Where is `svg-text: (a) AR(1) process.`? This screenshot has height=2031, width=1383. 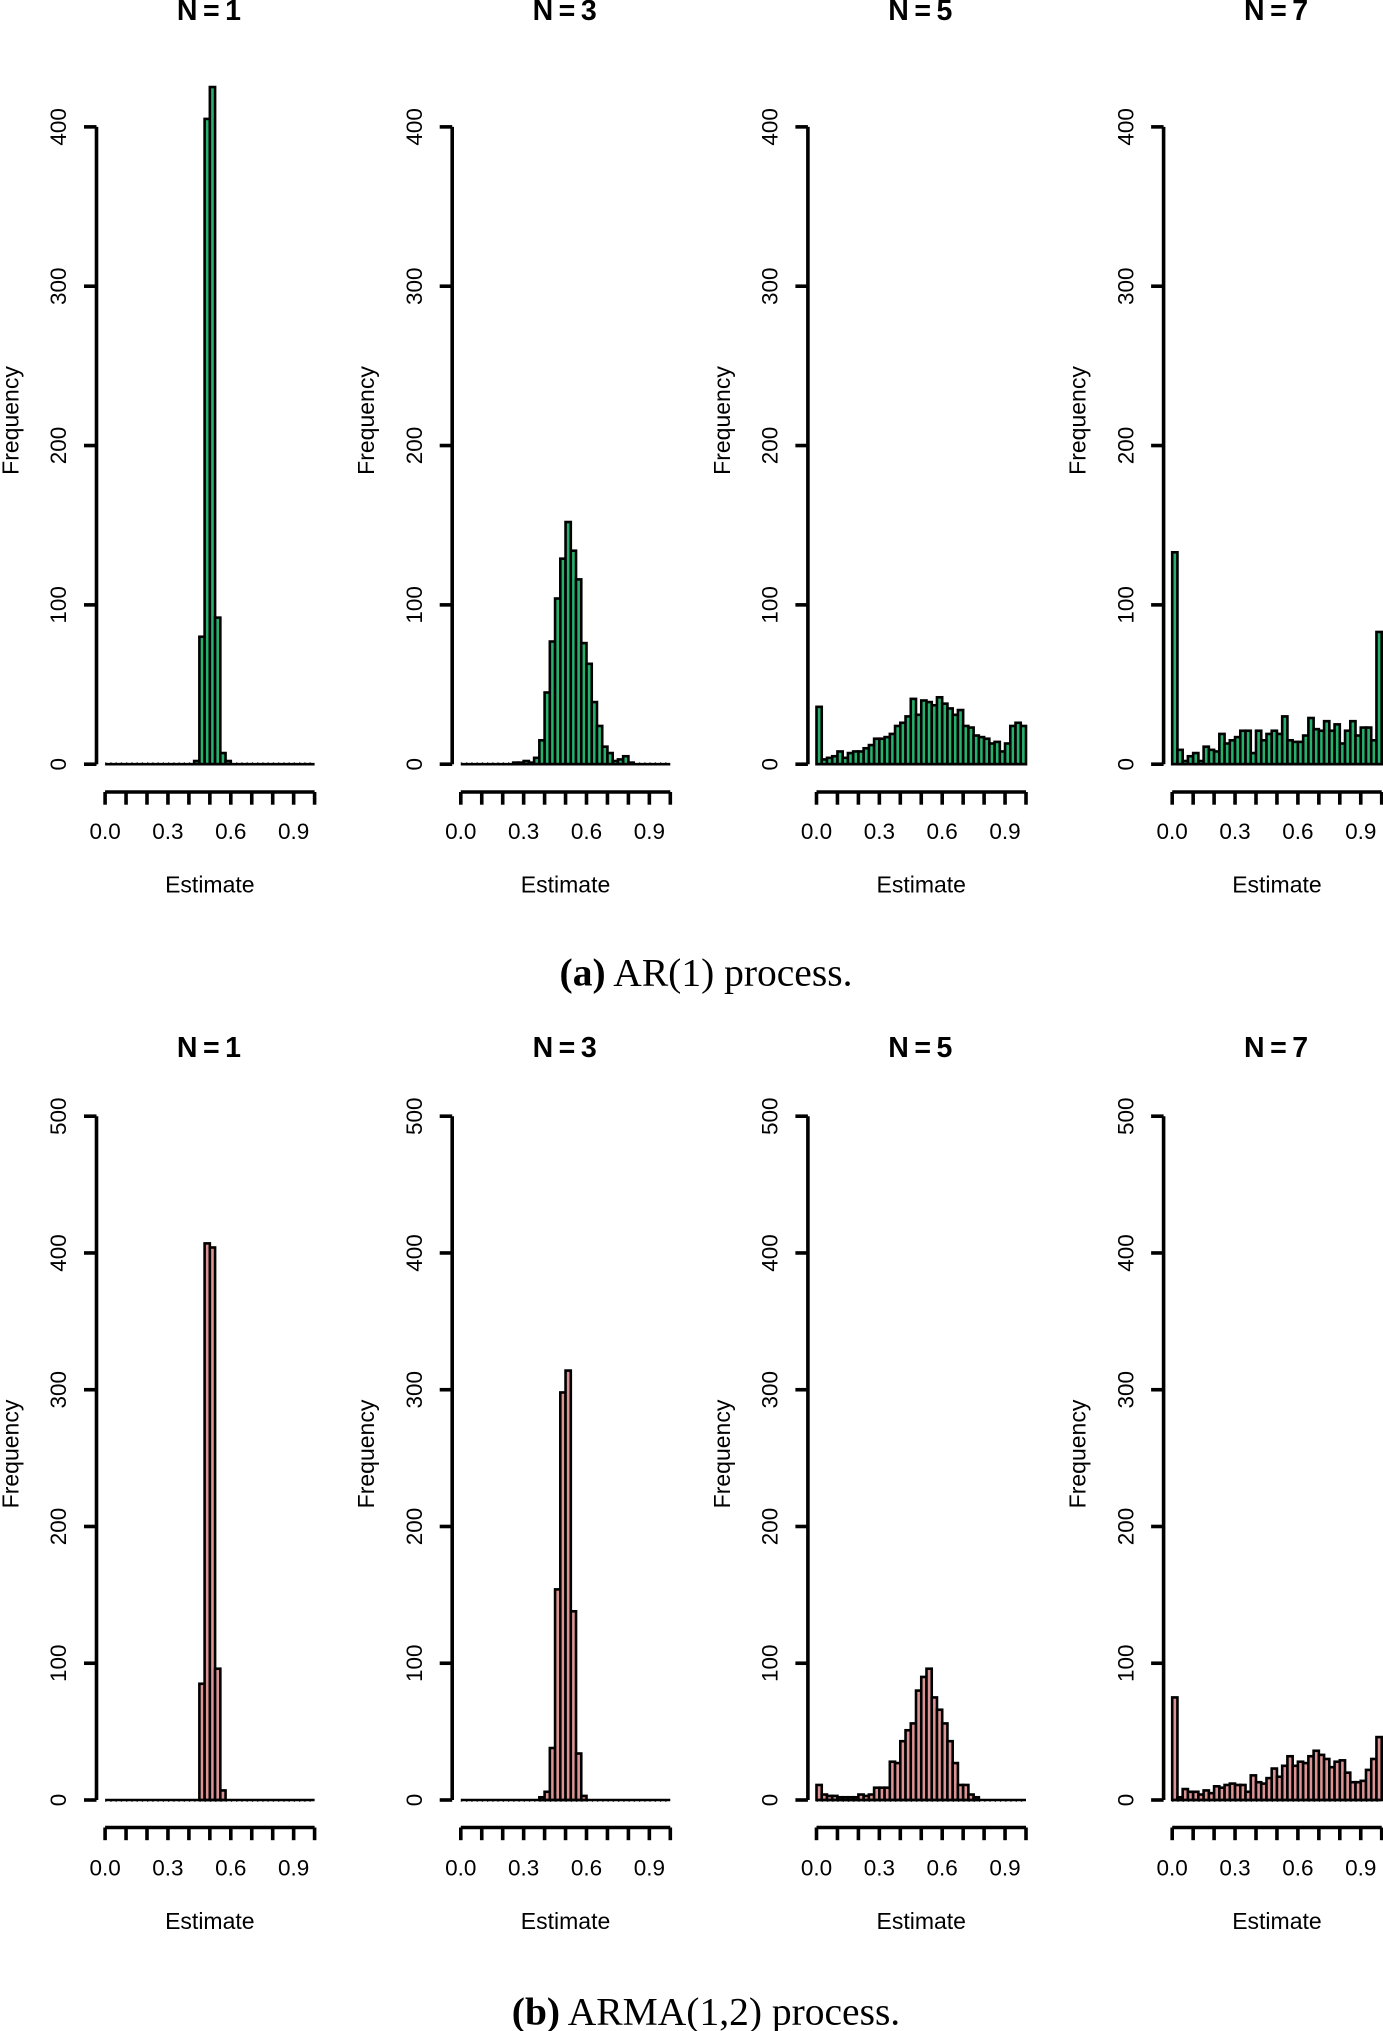 svg-text: (a) AR(1) process. is located at coordinates (706, 973).